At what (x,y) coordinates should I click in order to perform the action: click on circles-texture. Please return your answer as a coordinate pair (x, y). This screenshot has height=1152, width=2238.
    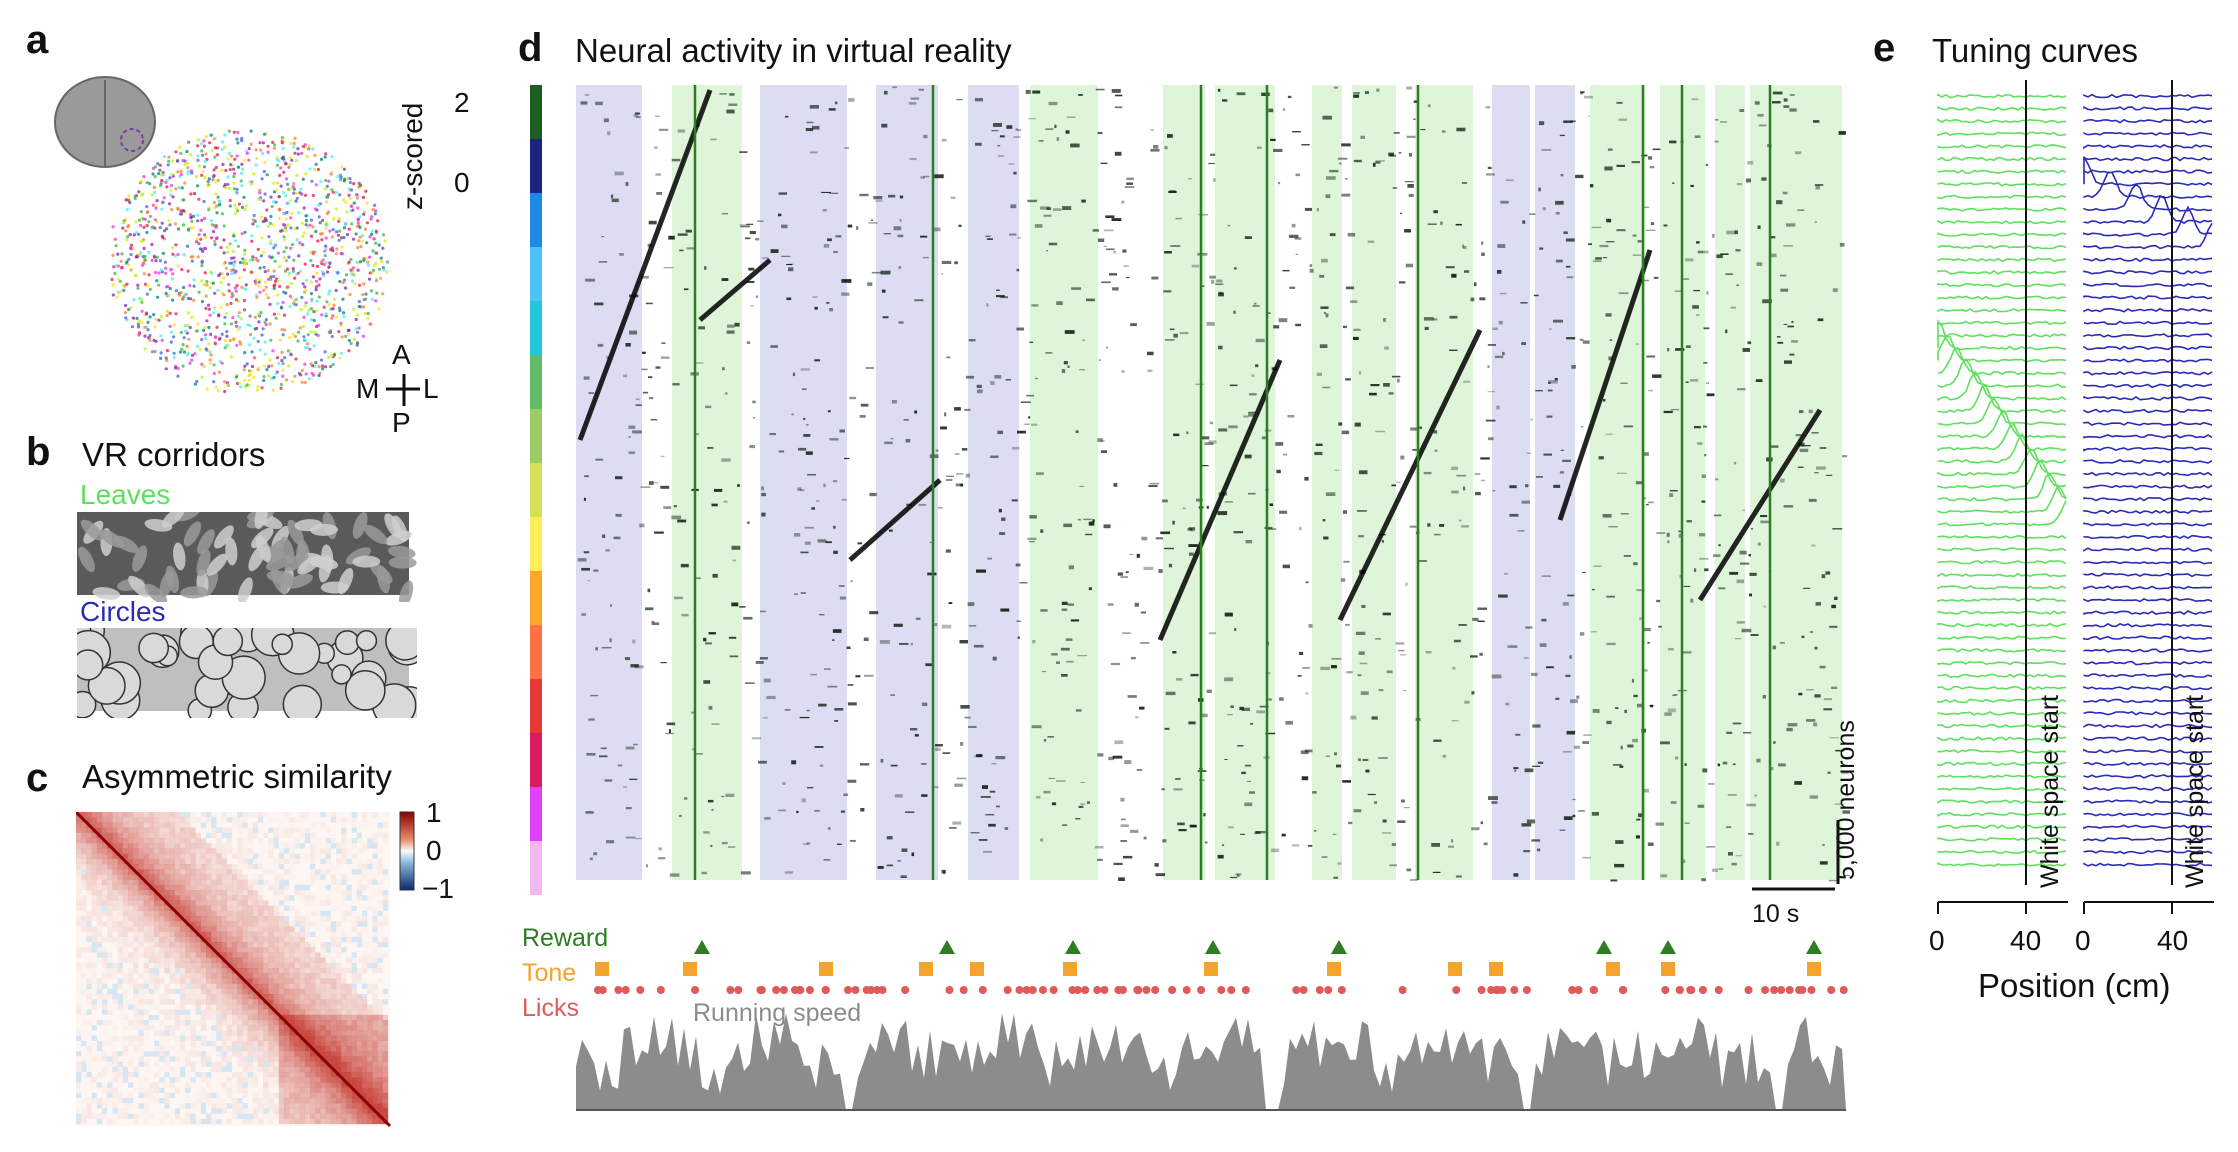
    Looking at the image, I should click on (247, 673).